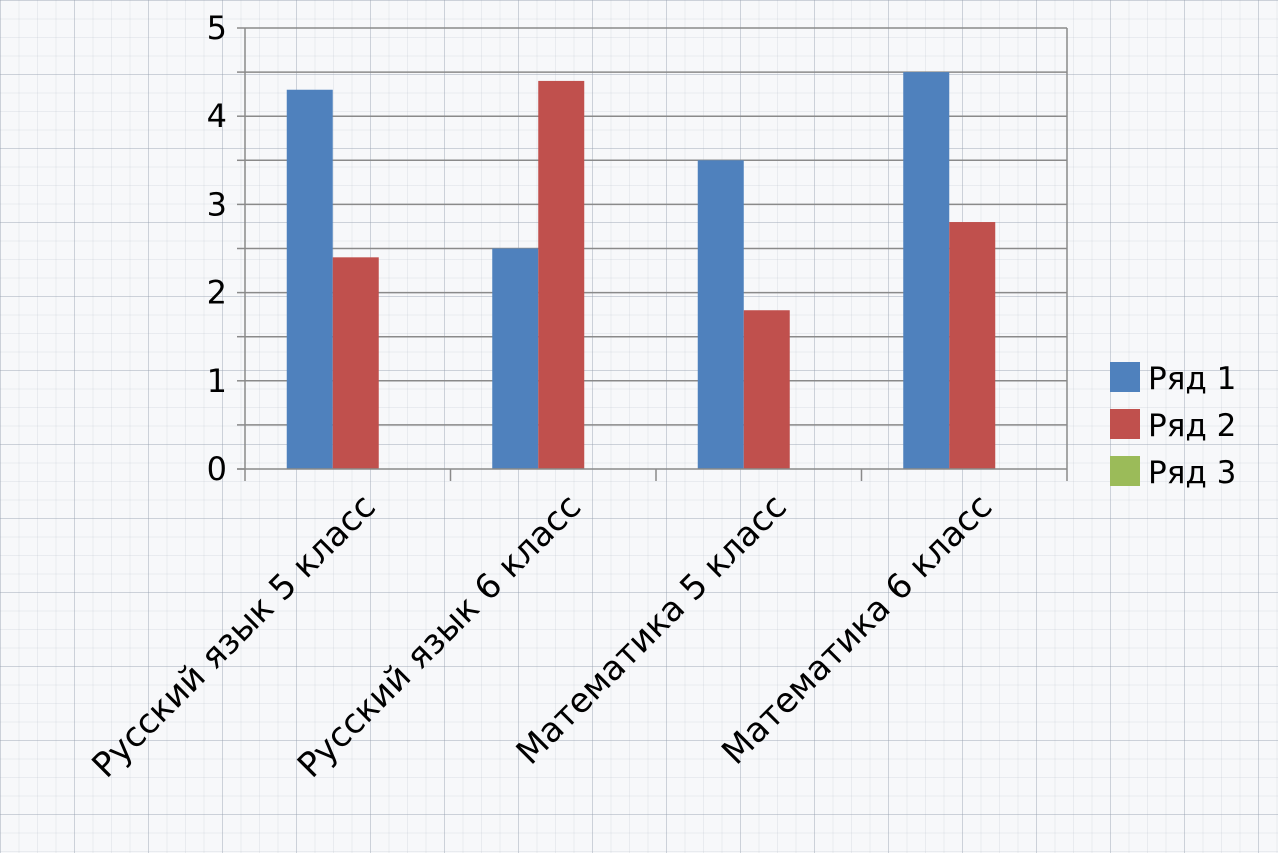  I want to click on y-tick-label: 5, so click(217, 28).